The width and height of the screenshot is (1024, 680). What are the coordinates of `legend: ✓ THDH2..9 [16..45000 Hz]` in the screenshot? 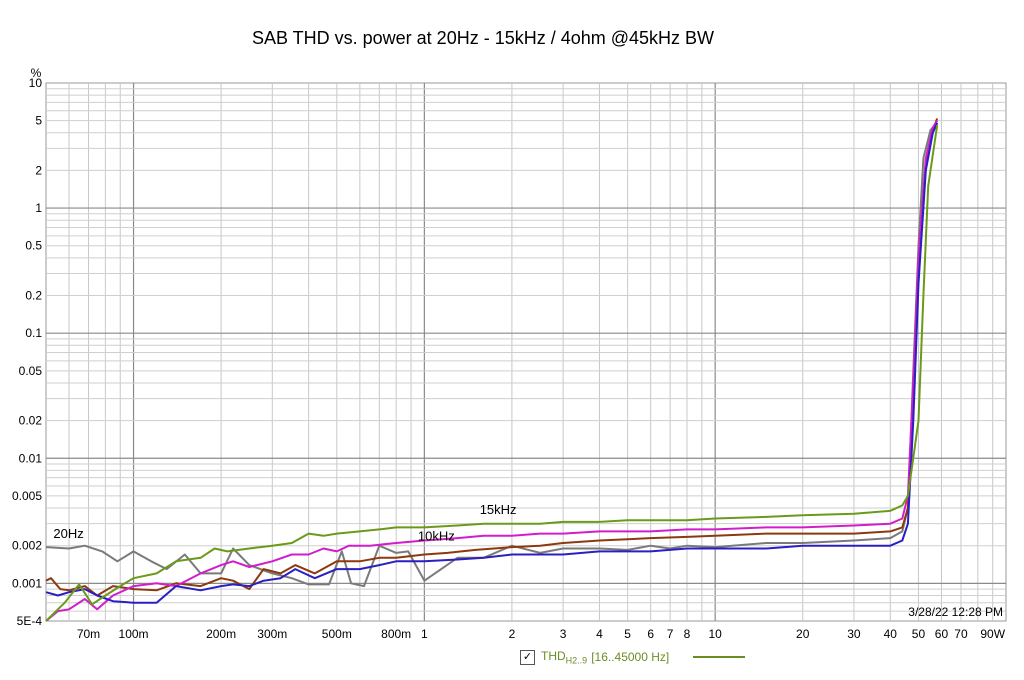 It's located at (633, 657).